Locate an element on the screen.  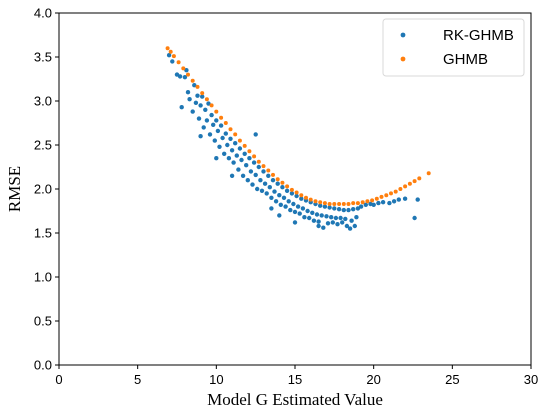
y-axis-title: RMSE is located at coordinates (14, 189).